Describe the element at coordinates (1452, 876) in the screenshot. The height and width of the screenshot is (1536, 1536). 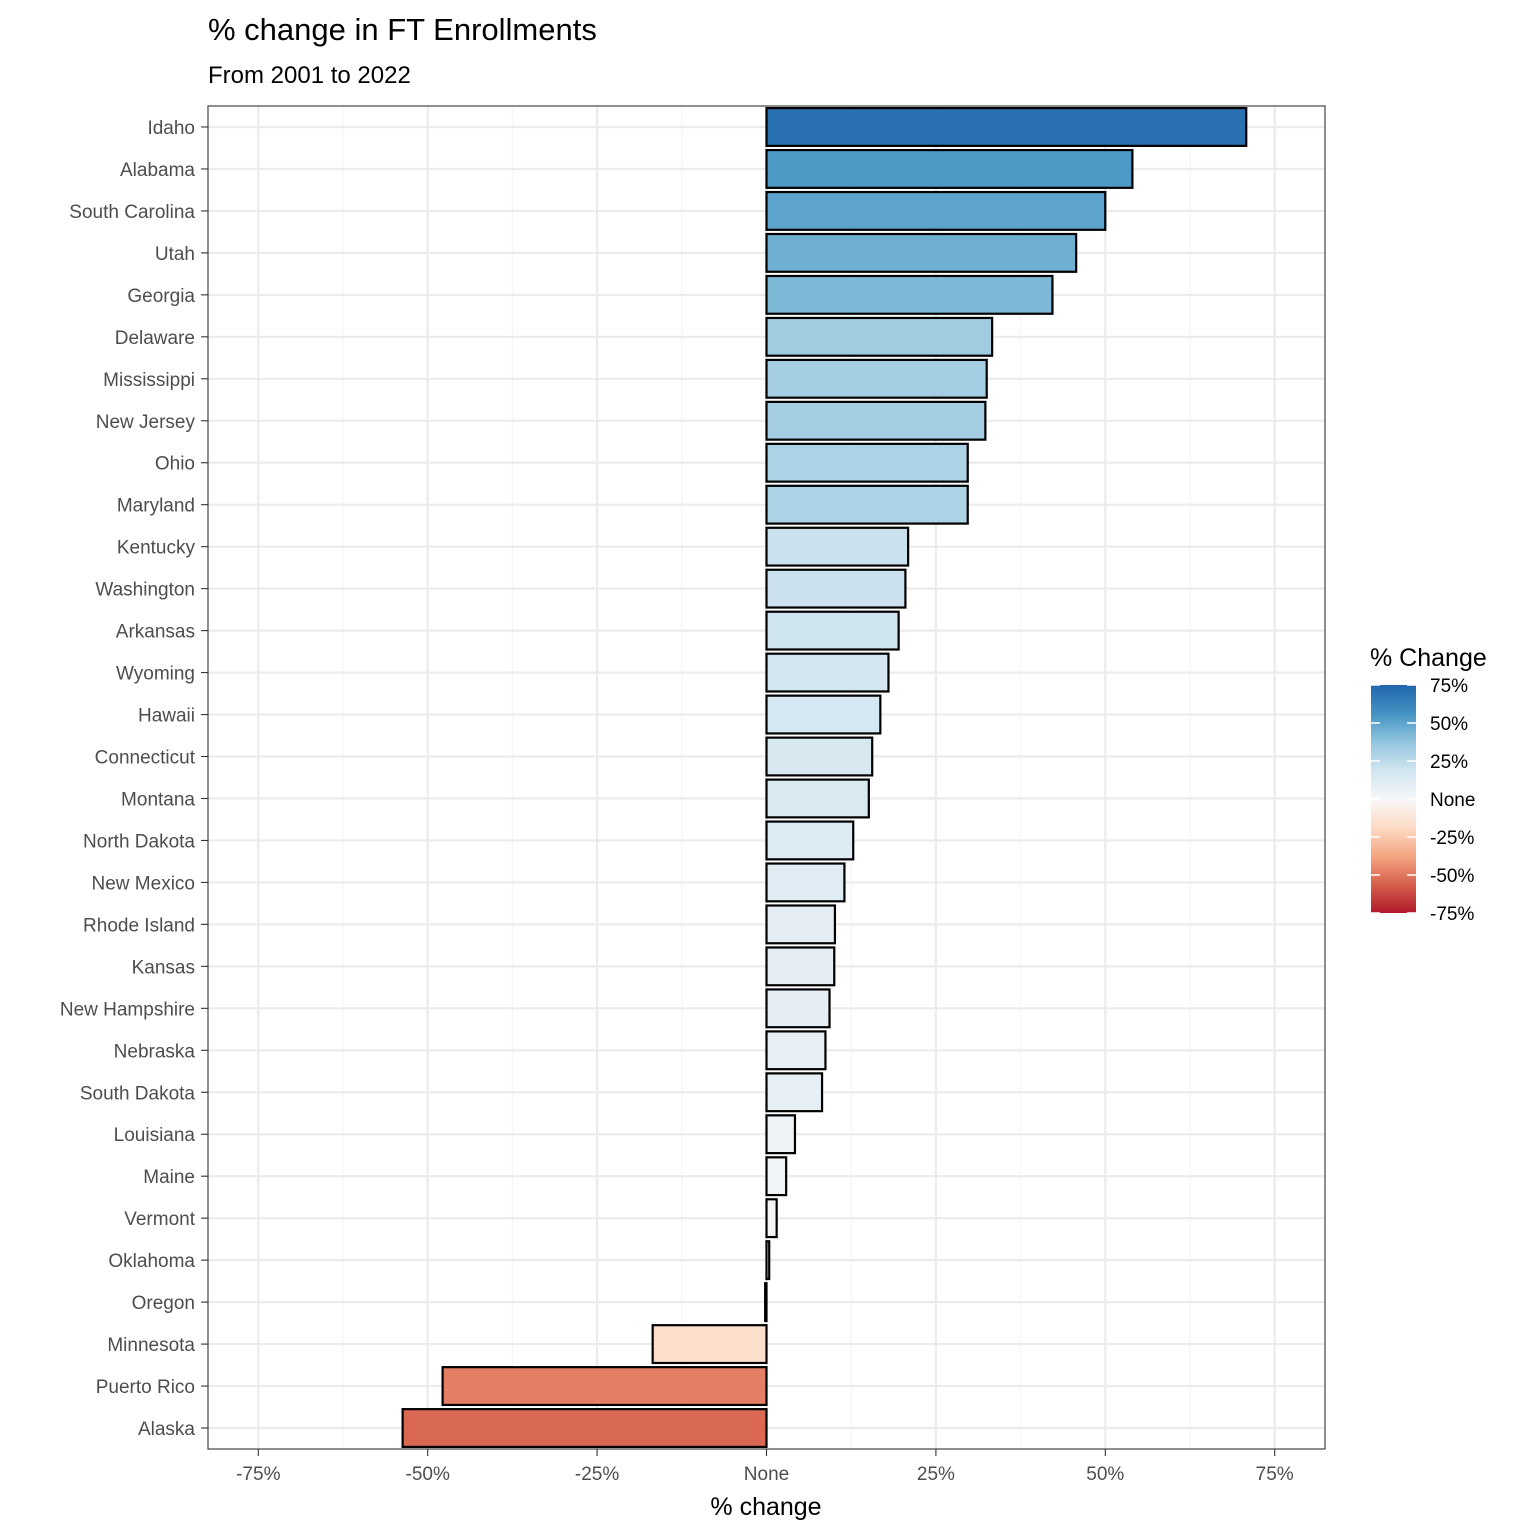
I see `legend-tick-label: -50%` at that location.